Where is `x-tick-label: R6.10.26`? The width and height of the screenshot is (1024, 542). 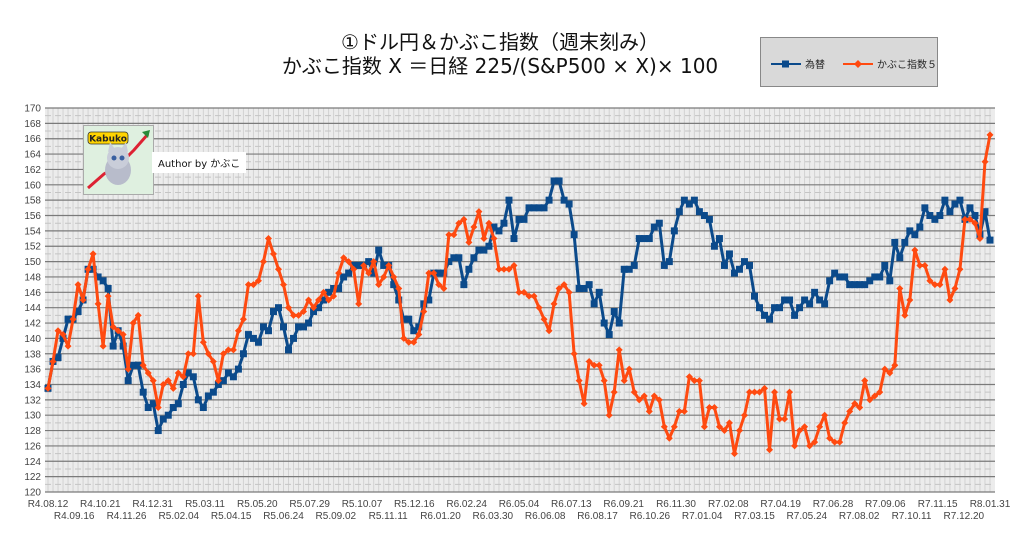 x-tick-label: R6.10.26 is located at coordinates (650, 516).